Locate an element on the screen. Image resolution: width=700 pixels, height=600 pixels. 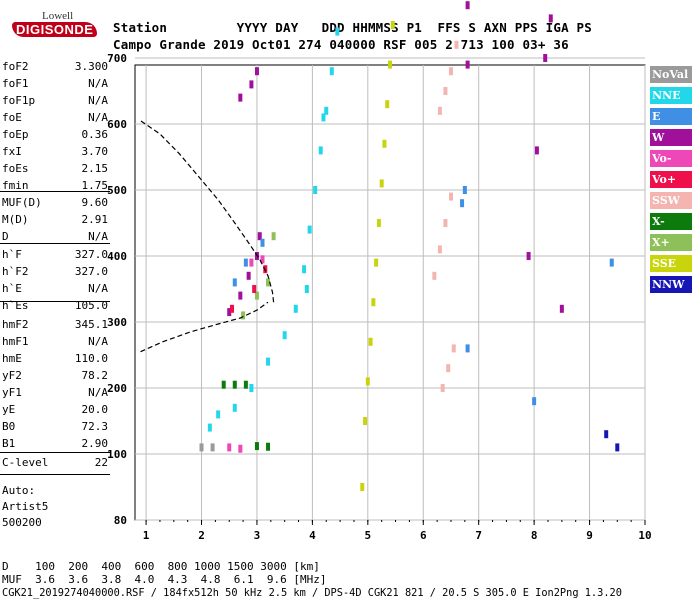
x-tick-label: 10 is located at coordinates (644, 535).